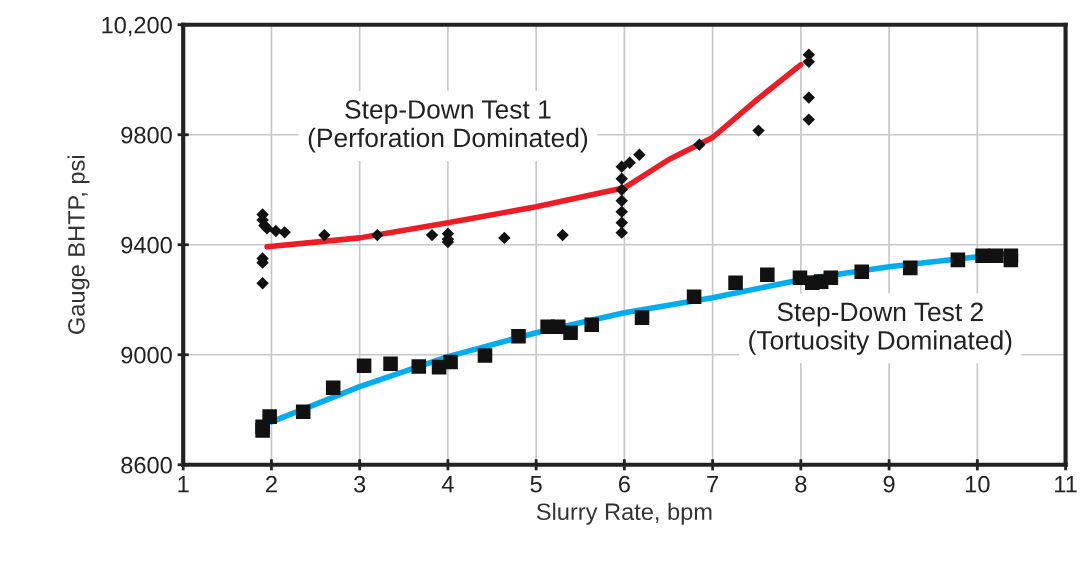 Image resolution: width=1084 pixels, height=562 pixels. Describe the element at coordinates (978, 484) in the screenshot. I see `x-tick-label: 10` at that location.